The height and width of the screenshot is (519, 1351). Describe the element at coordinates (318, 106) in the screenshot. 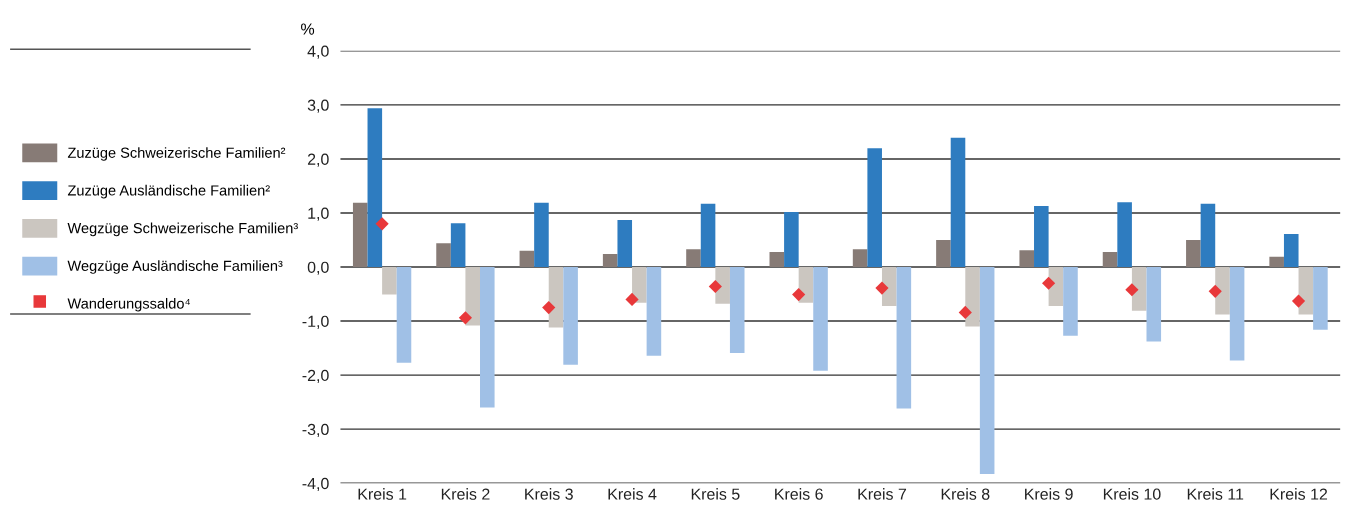

I see `y-tick-label: 3,0` at that location.